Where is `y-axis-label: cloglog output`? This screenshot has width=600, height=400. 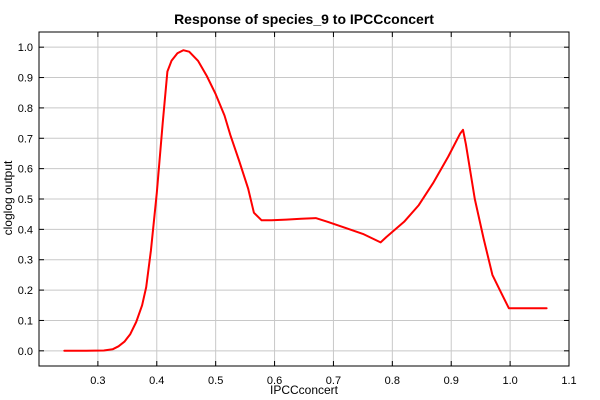
y-axis-label: cloglog output is located at coordinates (8, 197).